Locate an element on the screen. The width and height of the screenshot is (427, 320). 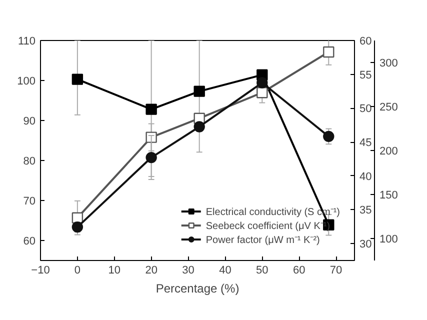
x-tick-label: −10 is located at coordinates (40, 270).